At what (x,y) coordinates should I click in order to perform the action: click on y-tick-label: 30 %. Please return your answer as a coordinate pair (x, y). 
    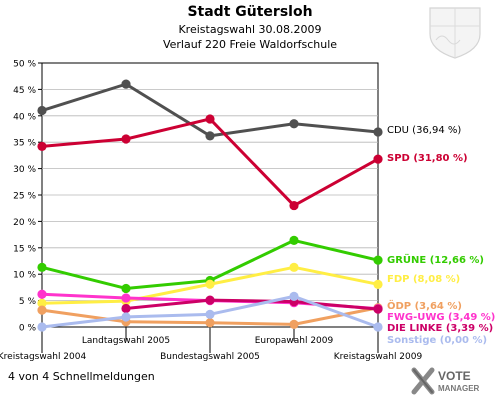
    Looking at the image, I should click on (24, 170).